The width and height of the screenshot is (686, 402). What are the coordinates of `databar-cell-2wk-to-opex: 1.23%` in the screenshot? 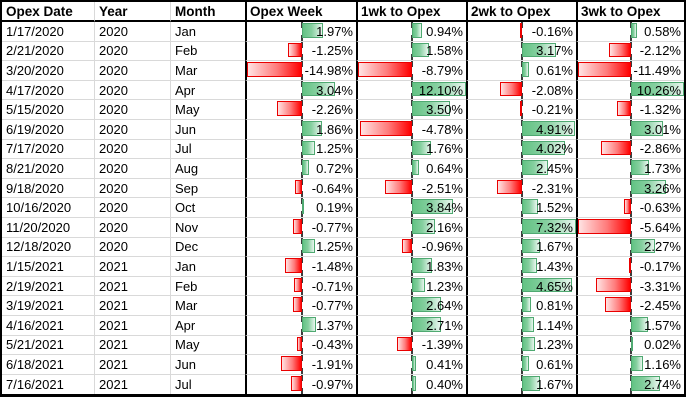 It's located at (521, 345).